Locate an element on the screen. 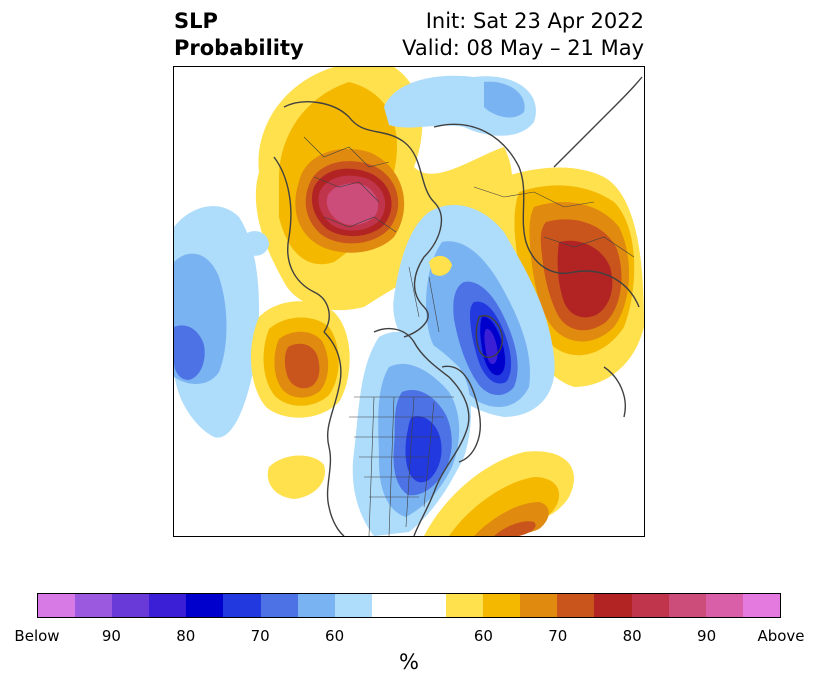 The height and width of the screenshot is (686, 819). region-siberia-low-inner is located at coordinates (504, 99).